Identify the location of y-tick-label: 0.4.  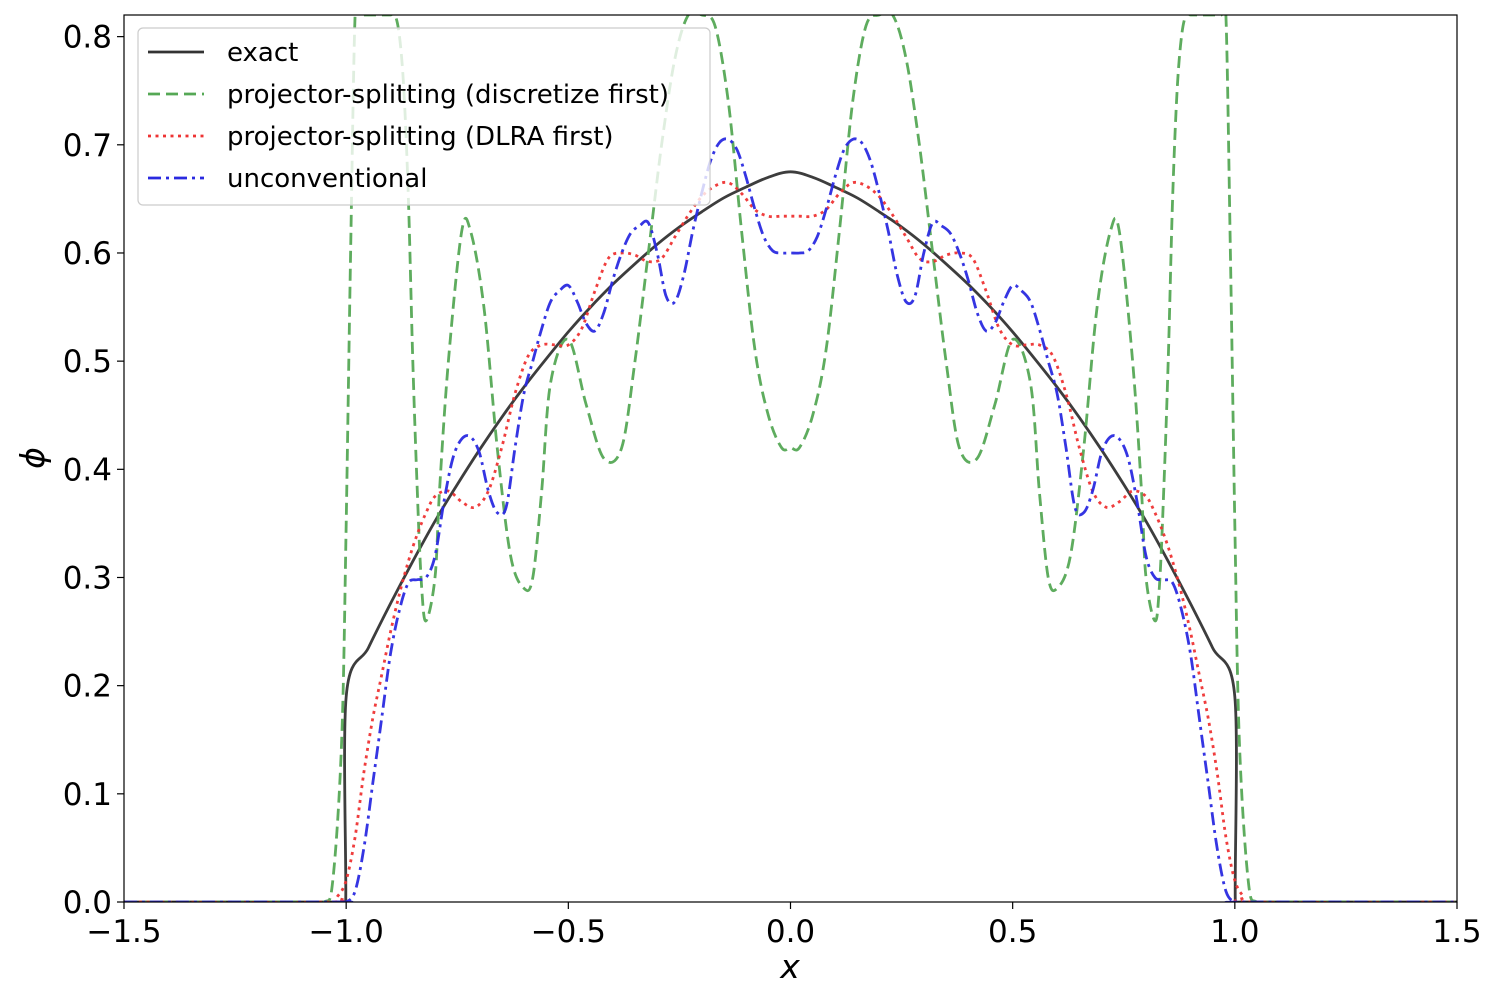
(87, 470).